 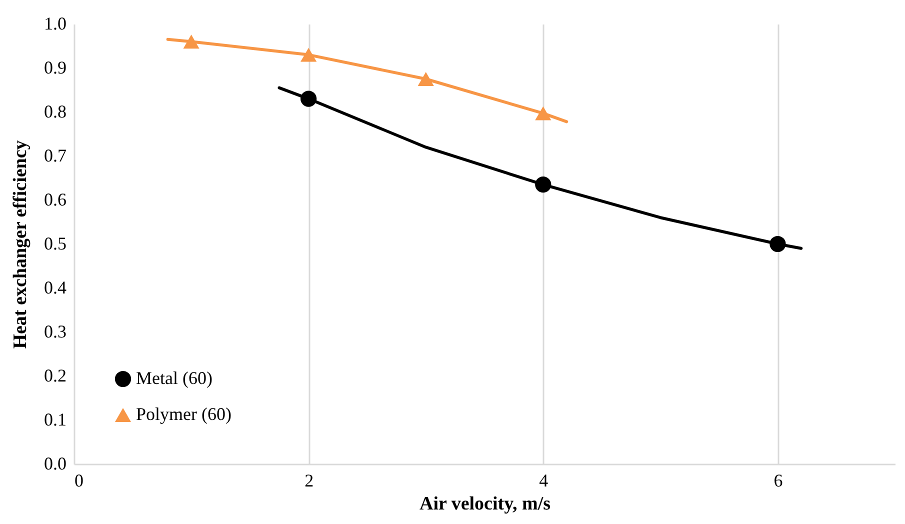 What do you see at coordinates (55, 156) in the screenshot?
I see `y-tick-label: 0.7` at bounding box center [55, 156].